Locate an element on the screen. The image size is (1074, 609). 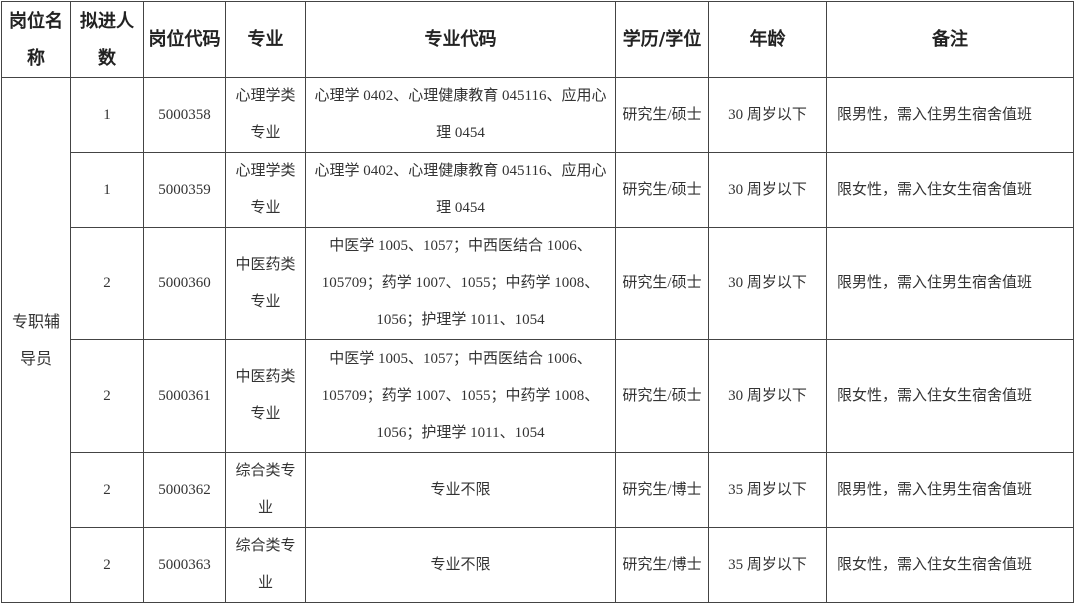
position-name-cell: 专职辅导员 is located at coordinates (36, 340).